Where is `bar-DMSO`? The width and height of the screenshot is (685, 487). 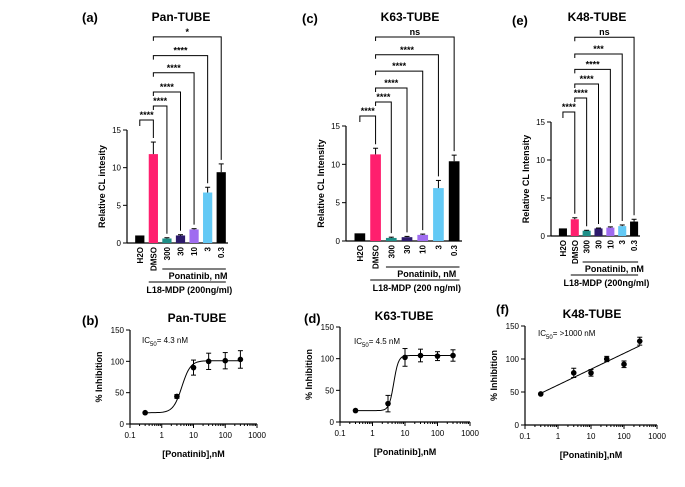
bar-DMSO is located at coordinates (375, 197).